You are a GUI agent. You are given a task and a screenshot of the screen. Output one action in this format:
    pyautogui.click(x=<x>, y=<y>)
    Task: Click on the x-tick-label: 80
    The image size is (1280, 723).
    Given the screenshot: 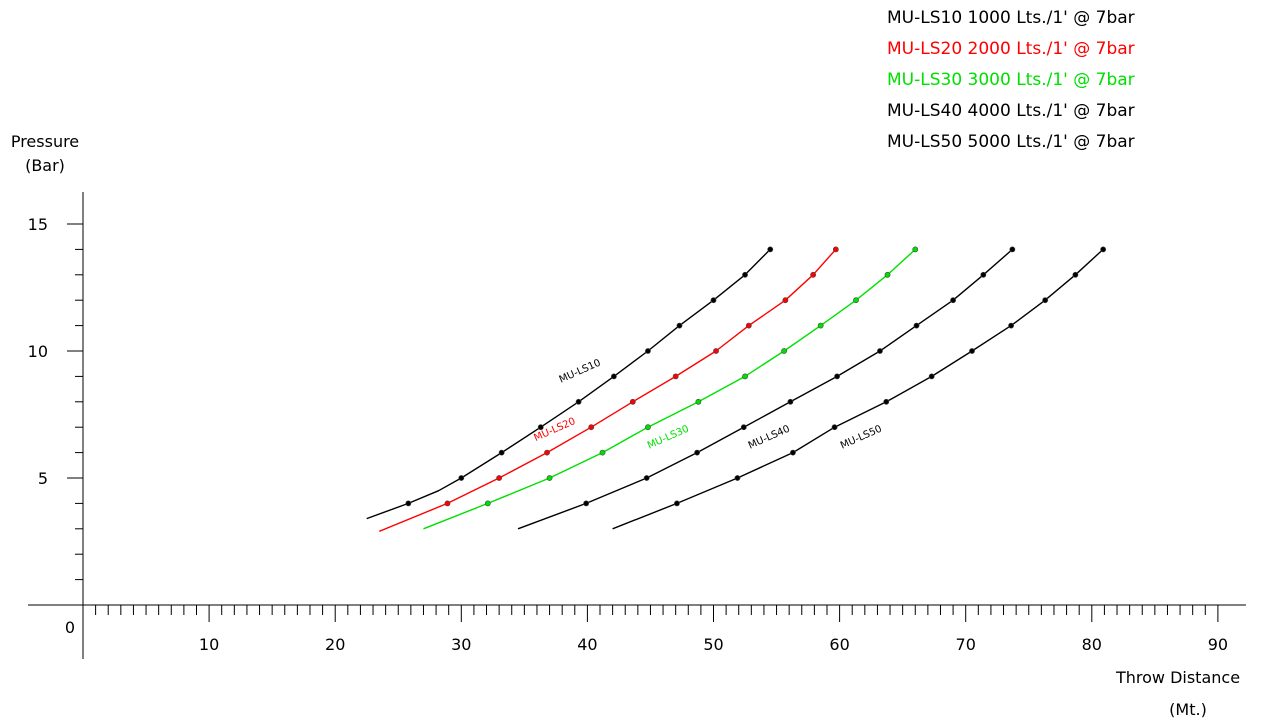 What is the action you would take?
    pyautogui.click(x=1092, y=644)
    